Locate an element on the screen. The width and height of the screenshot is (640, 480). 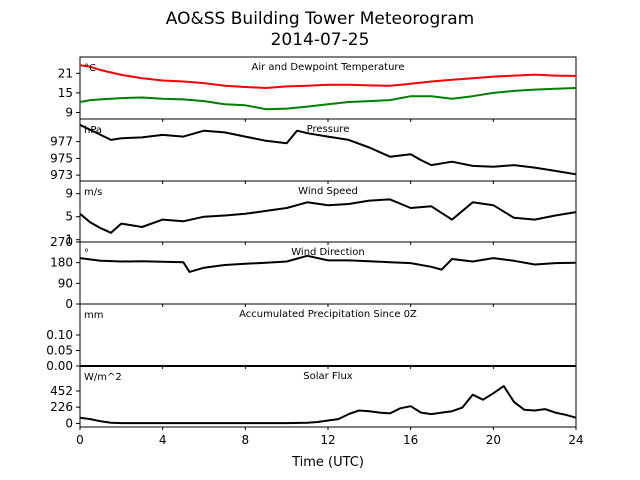
y-tick-label: 180 is located at coordinates (61, 263).